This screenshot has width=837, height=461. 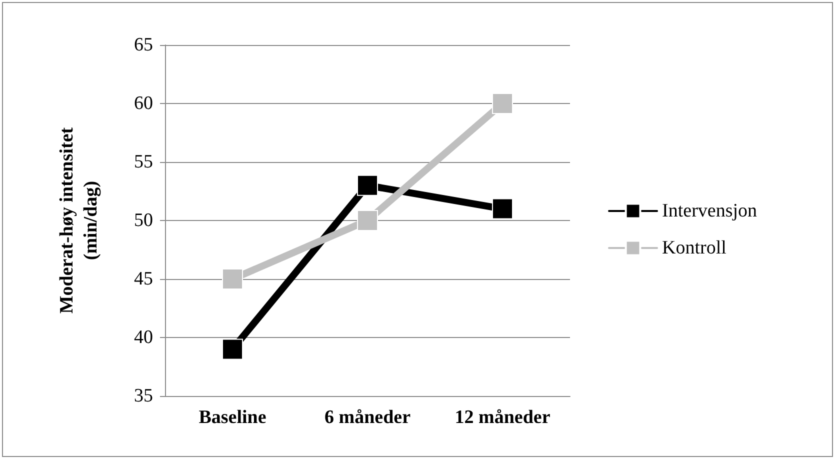 I want to click on y-axis-title: Moderat-høy intensitet (min/dag), so click(x=79, y=220).